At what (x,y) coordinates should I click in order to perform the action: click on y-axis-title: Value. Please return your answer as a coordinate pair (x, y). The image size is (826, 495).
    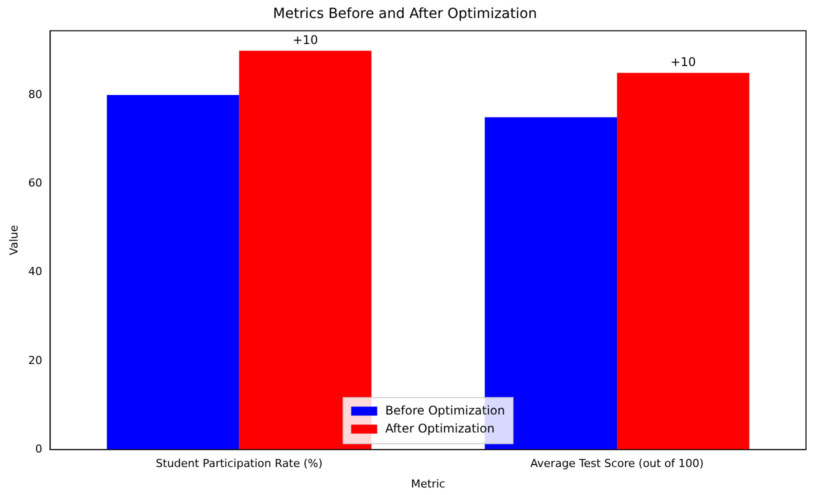
    Looking at the image, I should click on (13, 240).